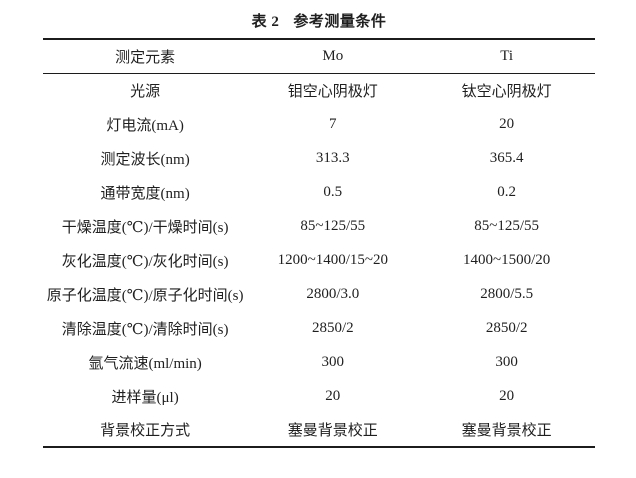 This screenshot has height=478, width=636. What do you see at coordinates (332, 431) in the screenshot?
I see `mo-value: 塞曼背景校正` at bounding box center [332, 431].